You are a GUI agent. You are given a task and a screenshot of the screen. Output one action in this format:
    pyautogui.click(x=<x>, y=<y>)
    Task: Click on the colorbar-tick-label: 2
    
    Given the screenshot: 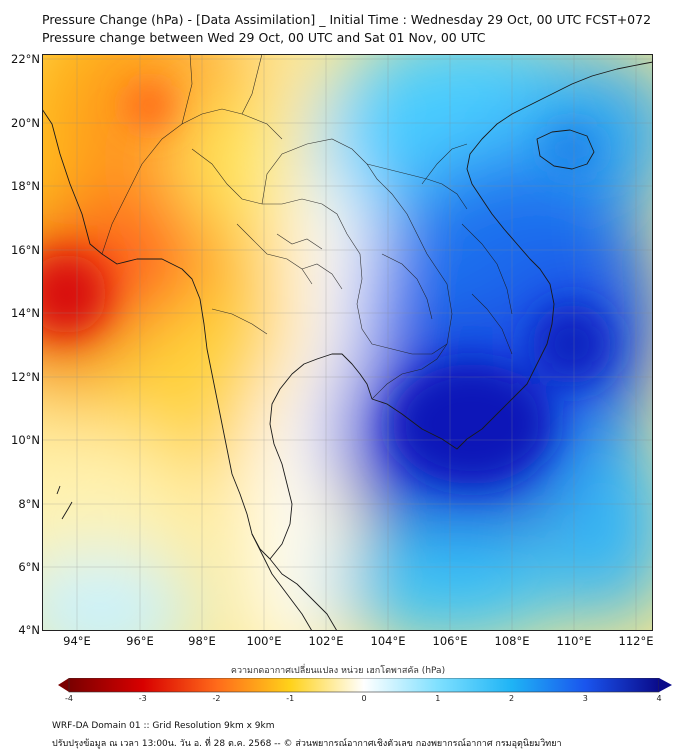 What is the action you would take?
    pyautogui.click(x=511, y=698)
    